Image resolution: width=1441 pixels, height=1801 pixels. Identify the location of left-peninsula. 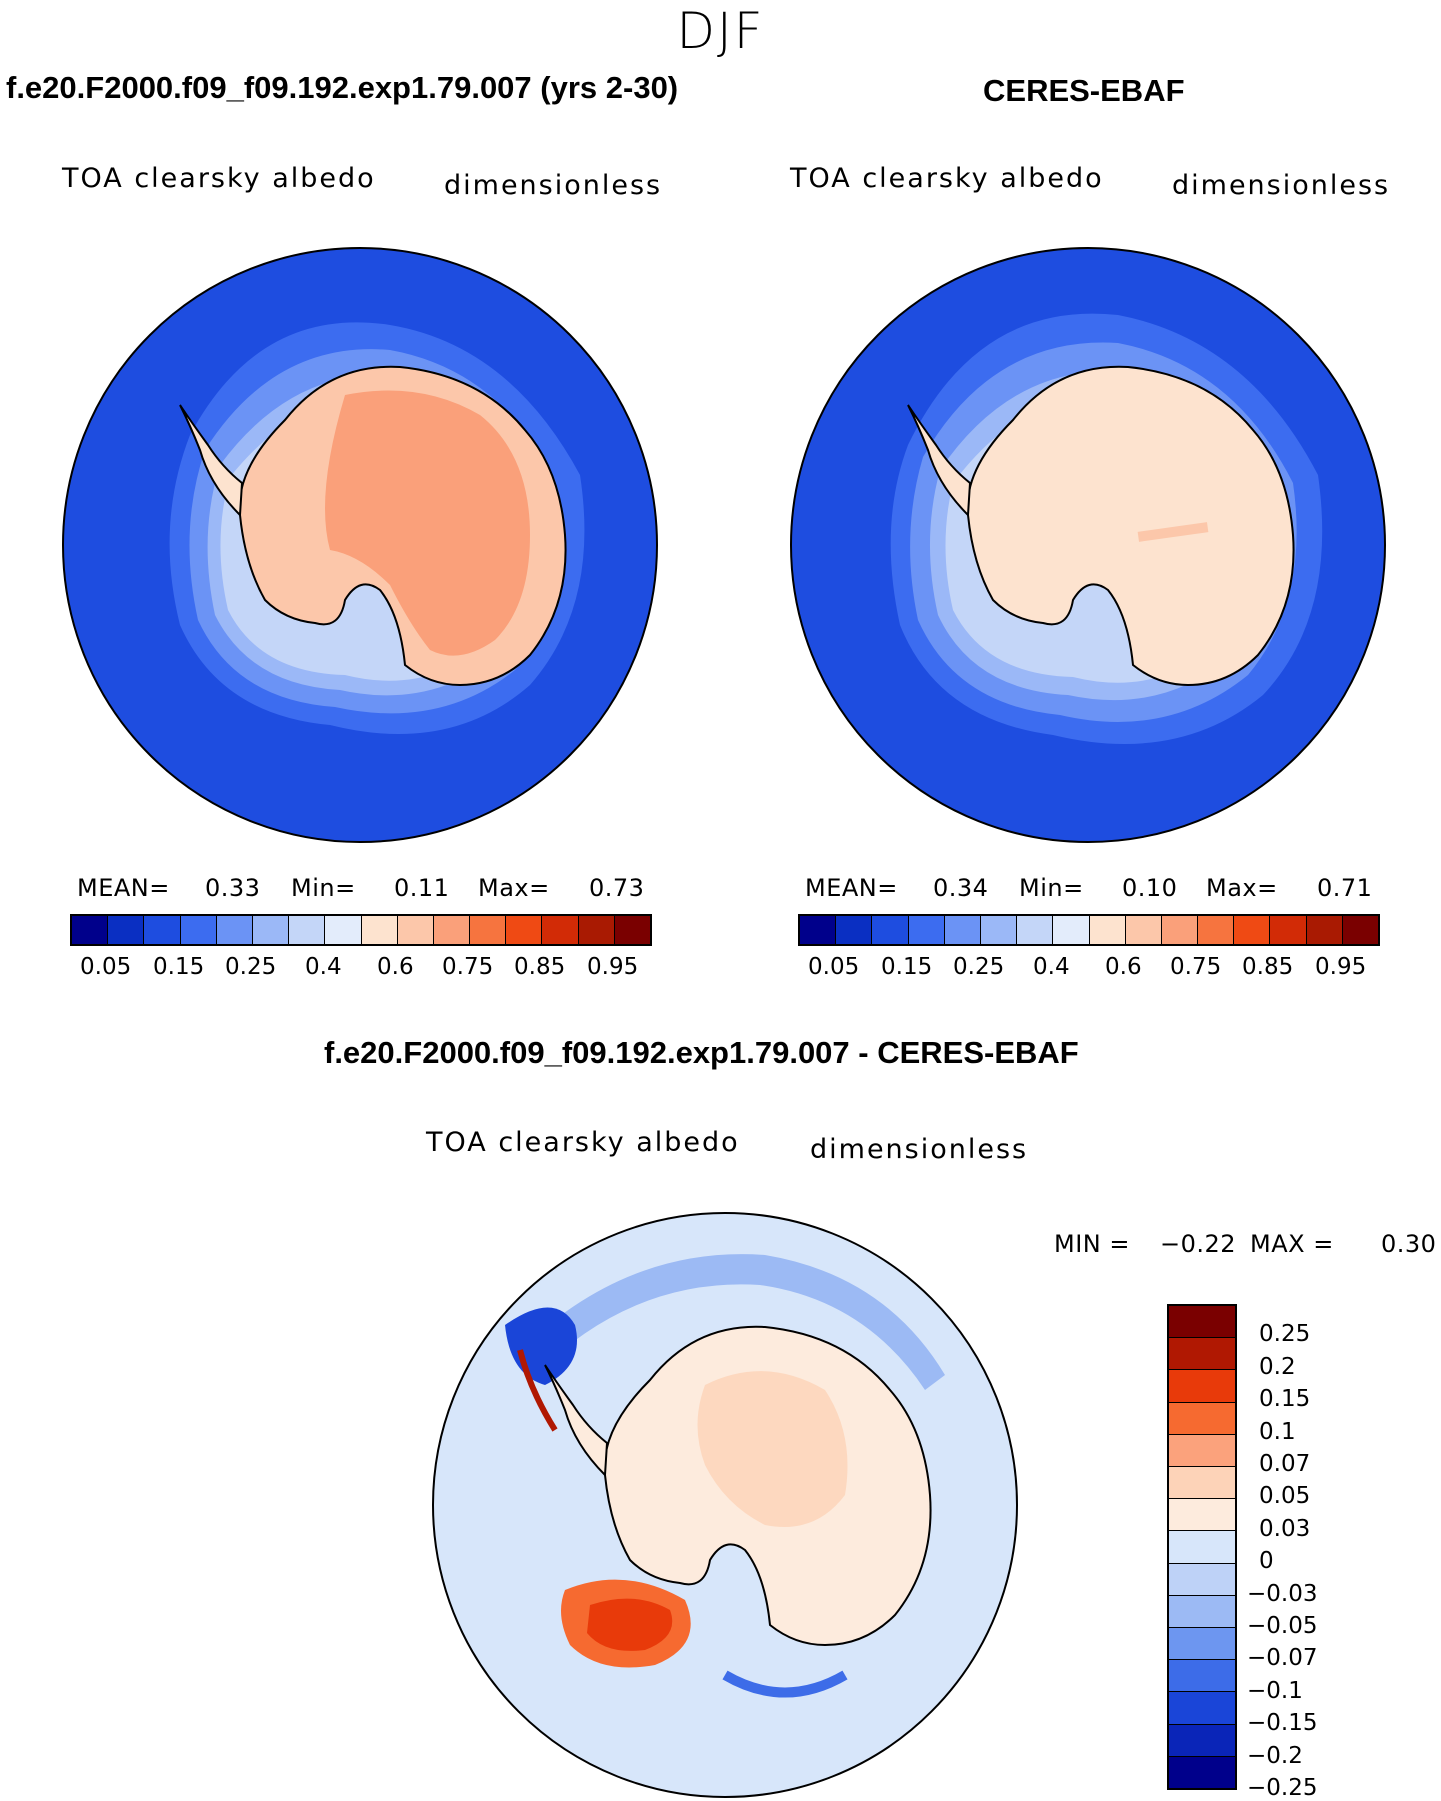
(211, 461).